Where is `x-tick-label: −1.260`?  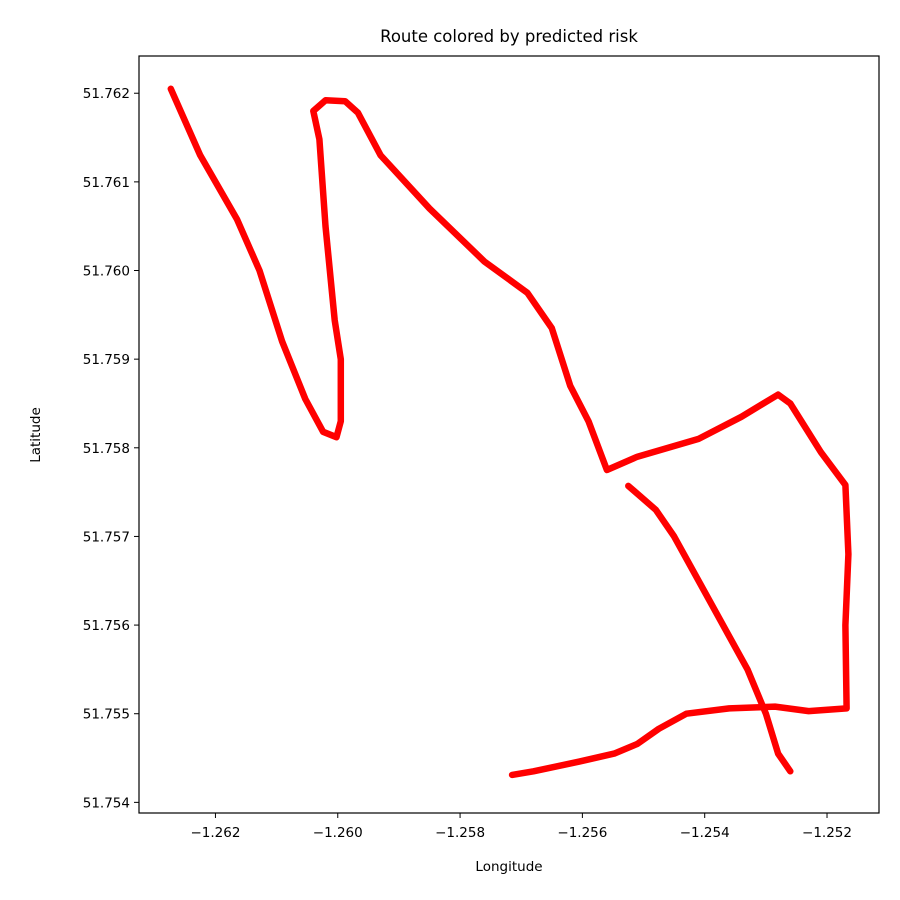
x-tick-label: −1.260 is located at coordinates (338, 833).